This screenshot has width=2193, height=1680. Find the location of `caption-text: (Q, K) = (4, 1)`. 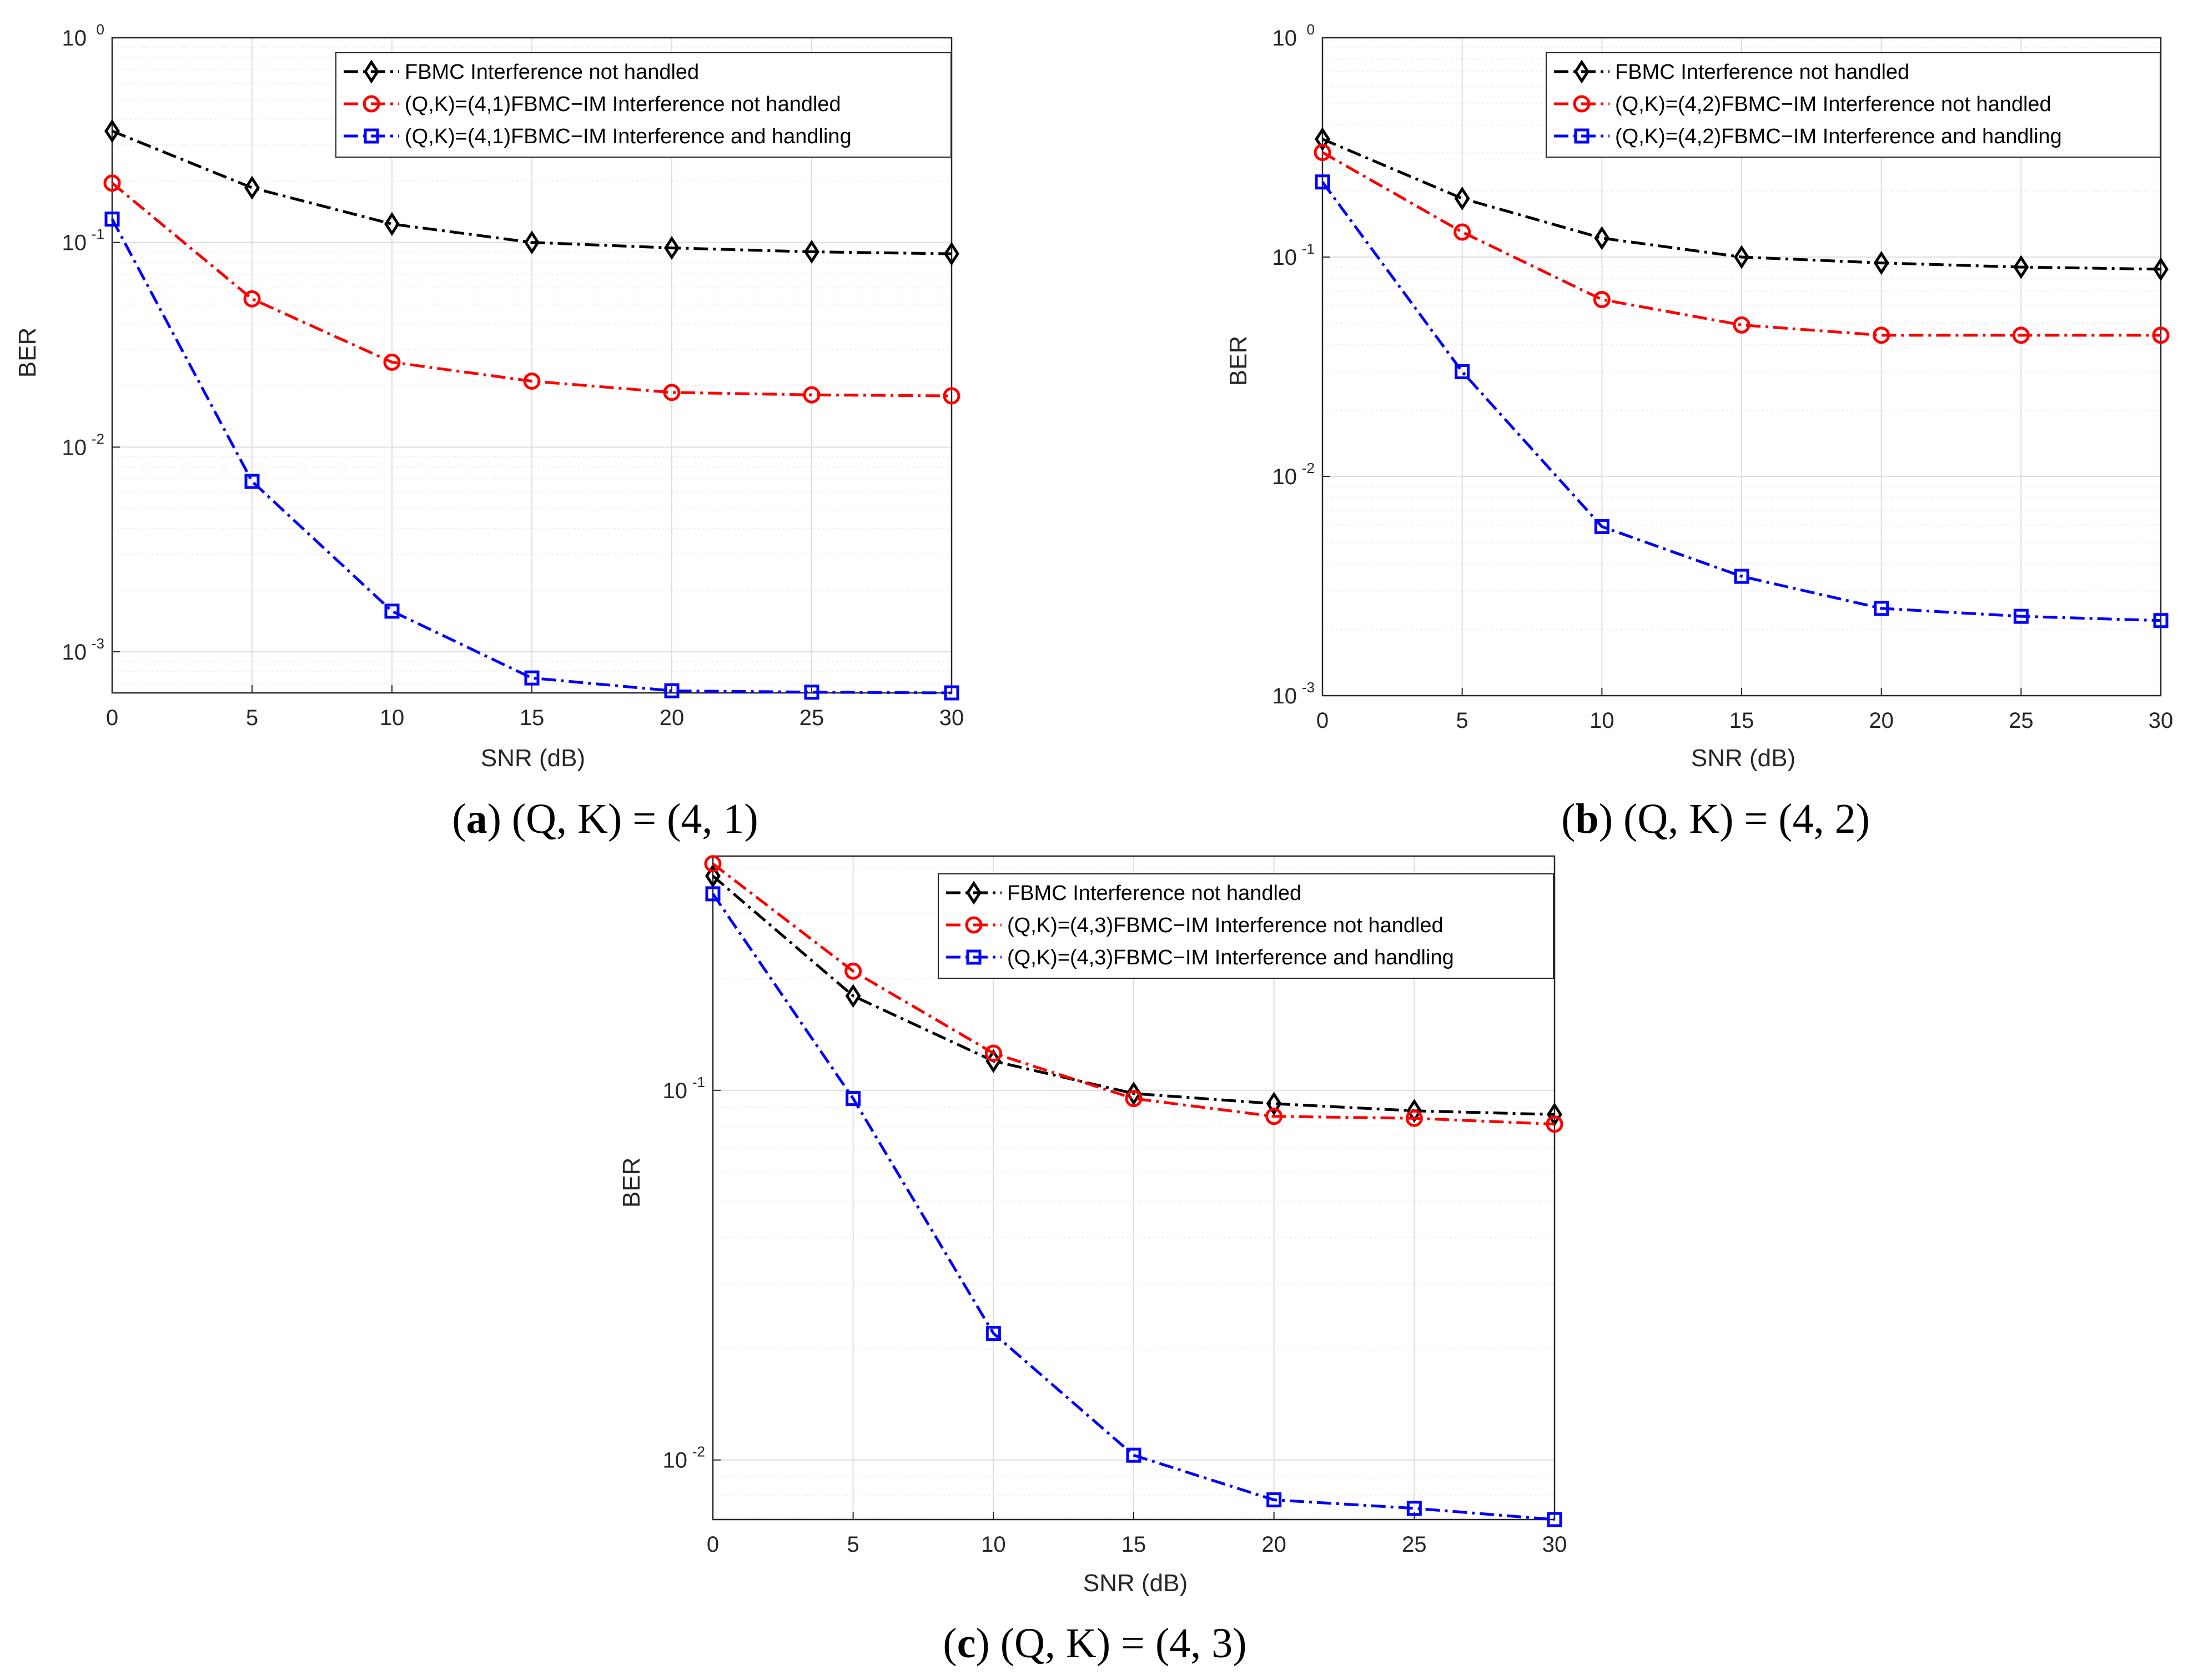

caption-text: (Q, K) = (4, 1) is located at coordinates (629, 819).